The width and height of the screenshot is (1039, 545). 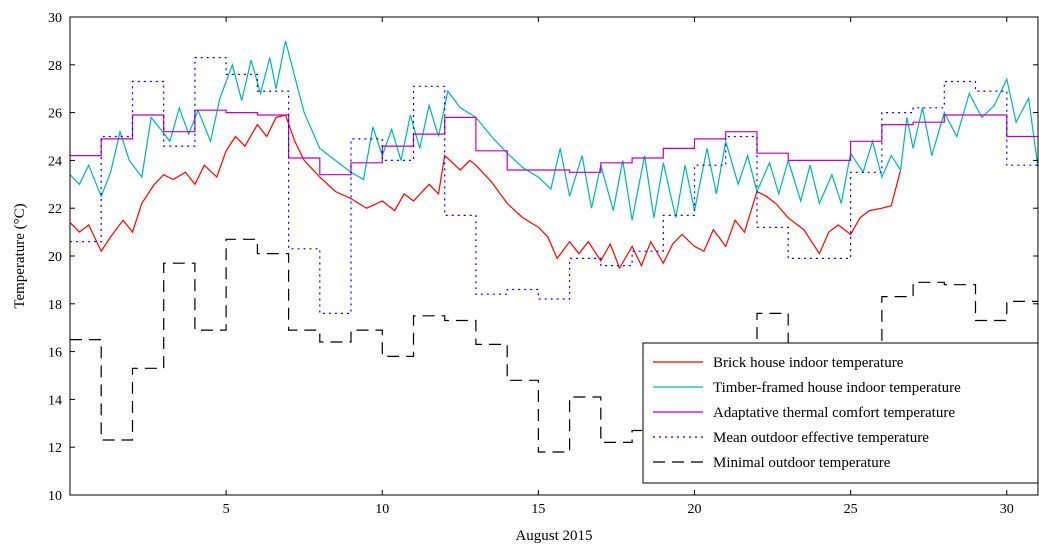 I want to click on x-tick-label: 30, so click(x=1007, y=509).